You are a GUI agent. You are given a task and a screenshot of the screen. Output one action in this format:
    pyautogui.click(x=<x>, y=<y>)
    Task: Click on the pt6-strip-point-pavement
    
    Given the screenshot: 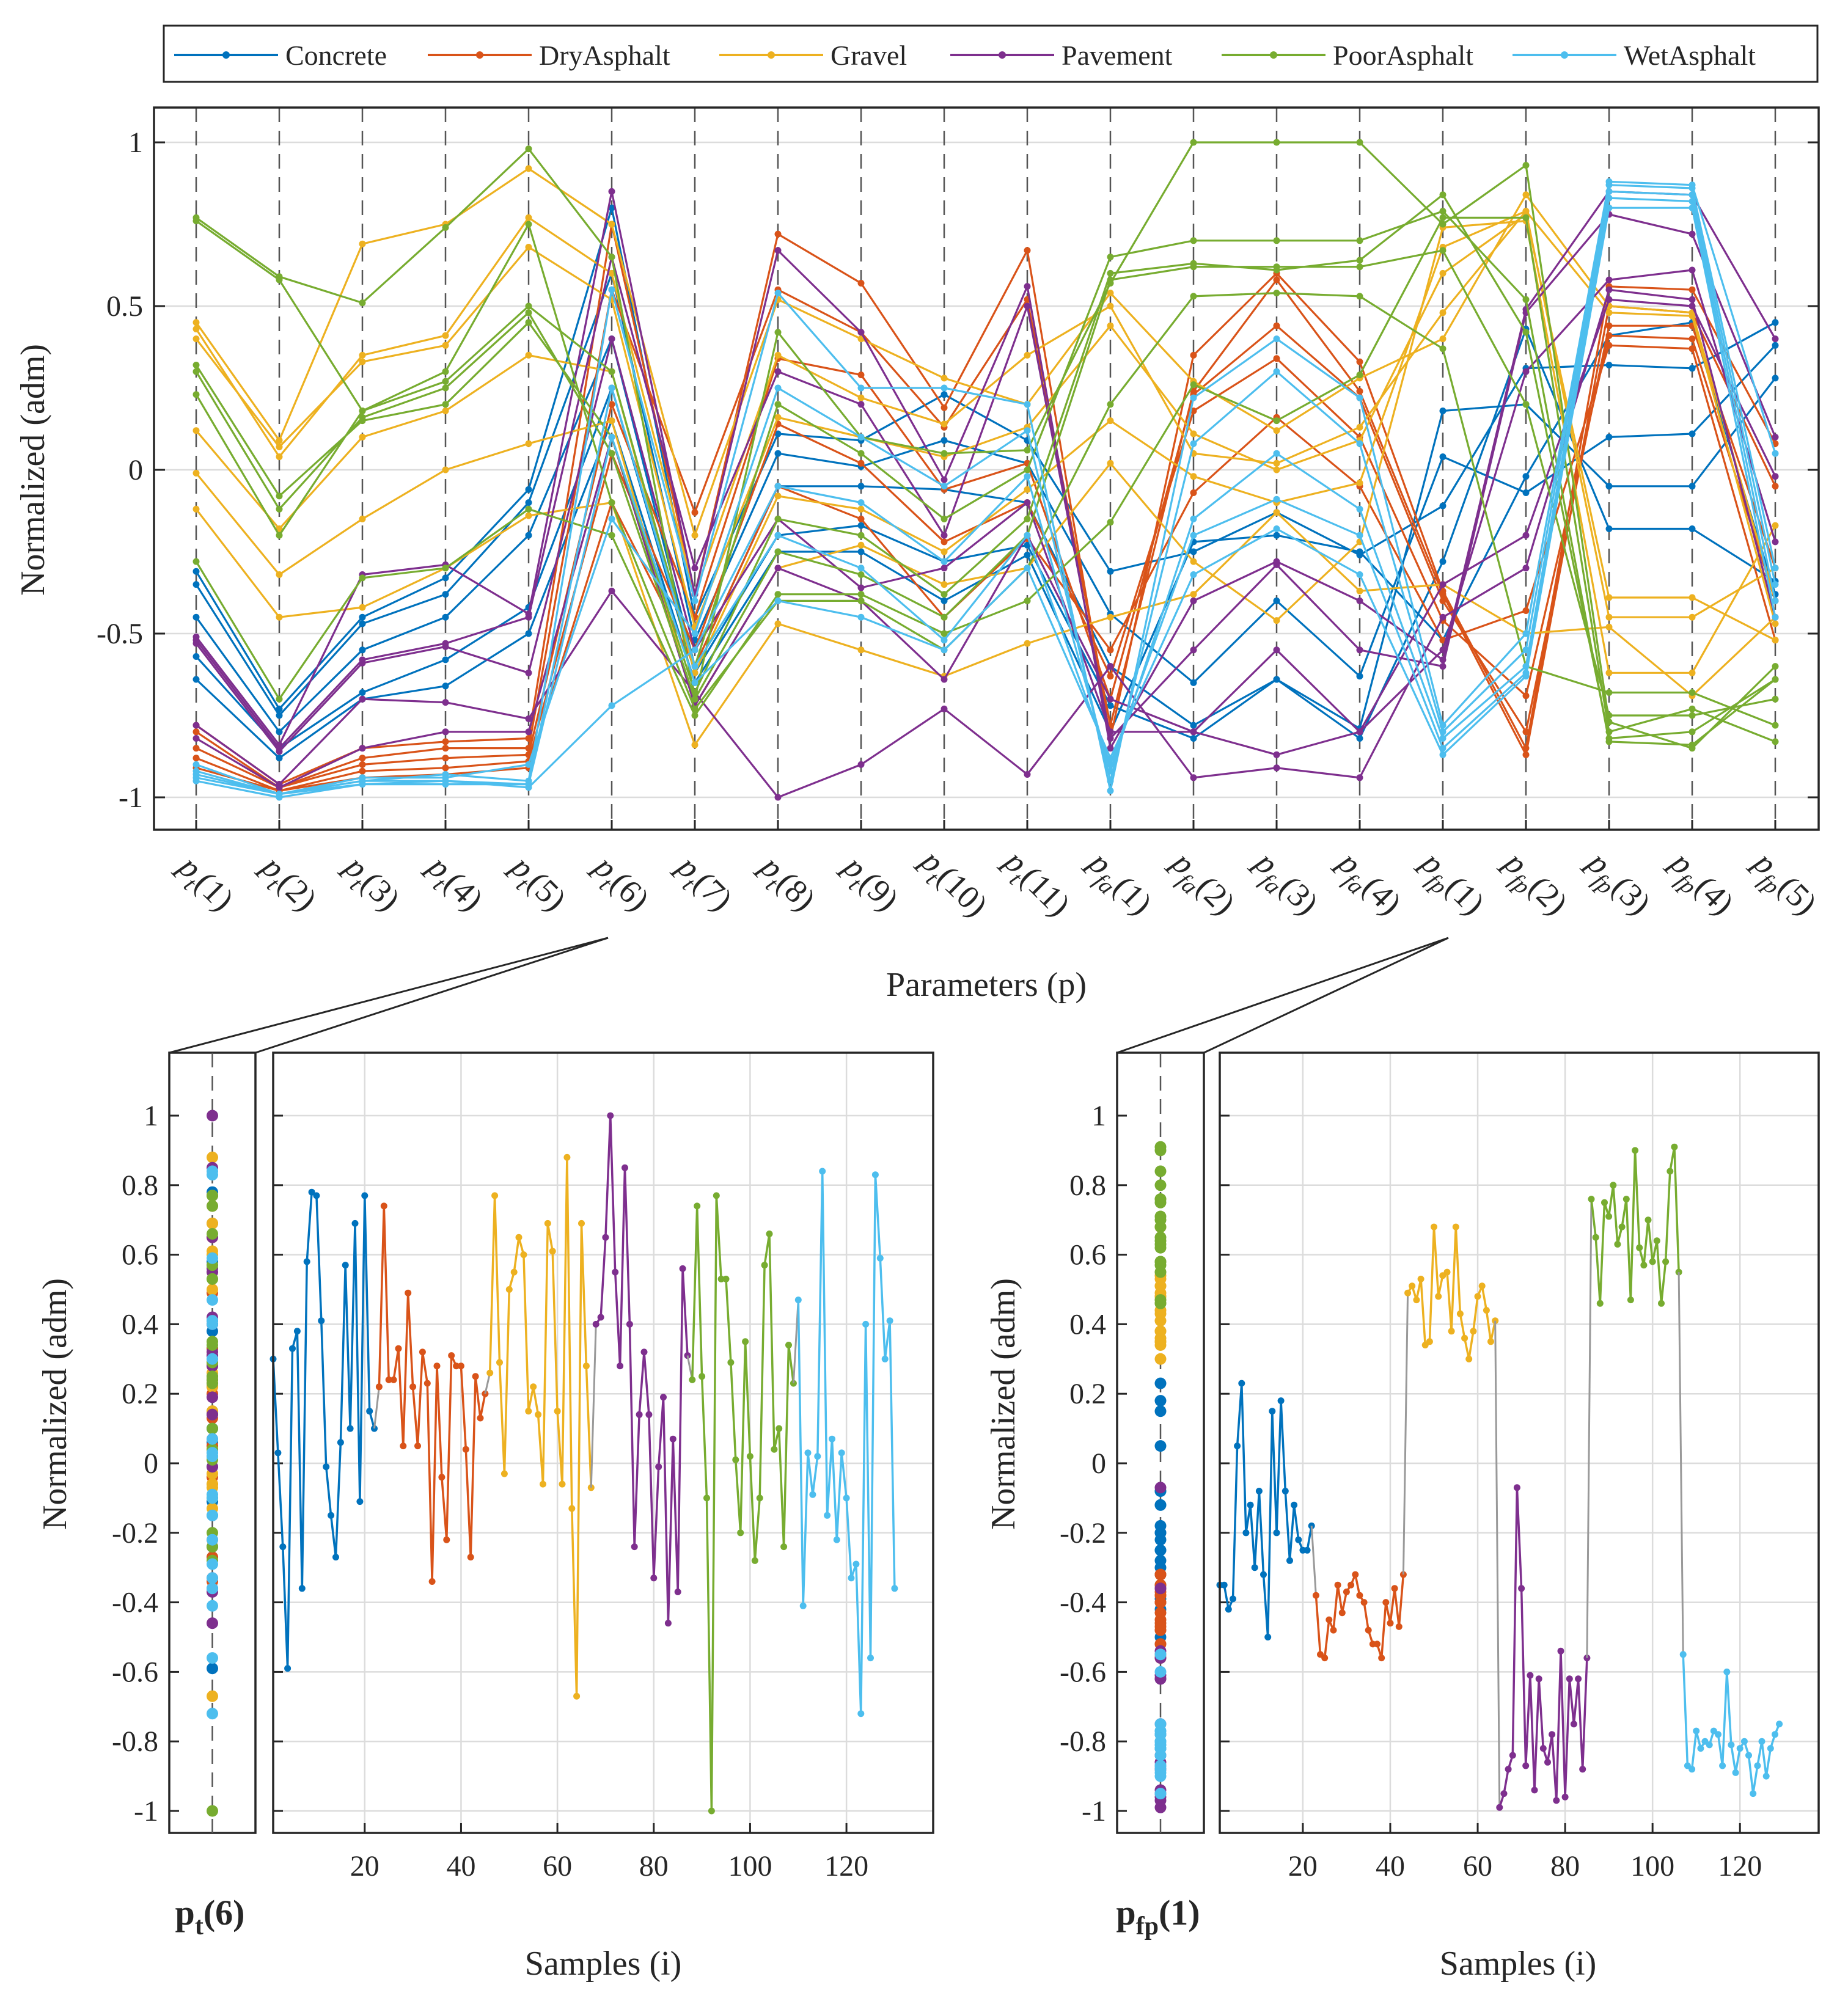 What is the action you would take?
    pyautogui.click(x=213, y=1414)
    